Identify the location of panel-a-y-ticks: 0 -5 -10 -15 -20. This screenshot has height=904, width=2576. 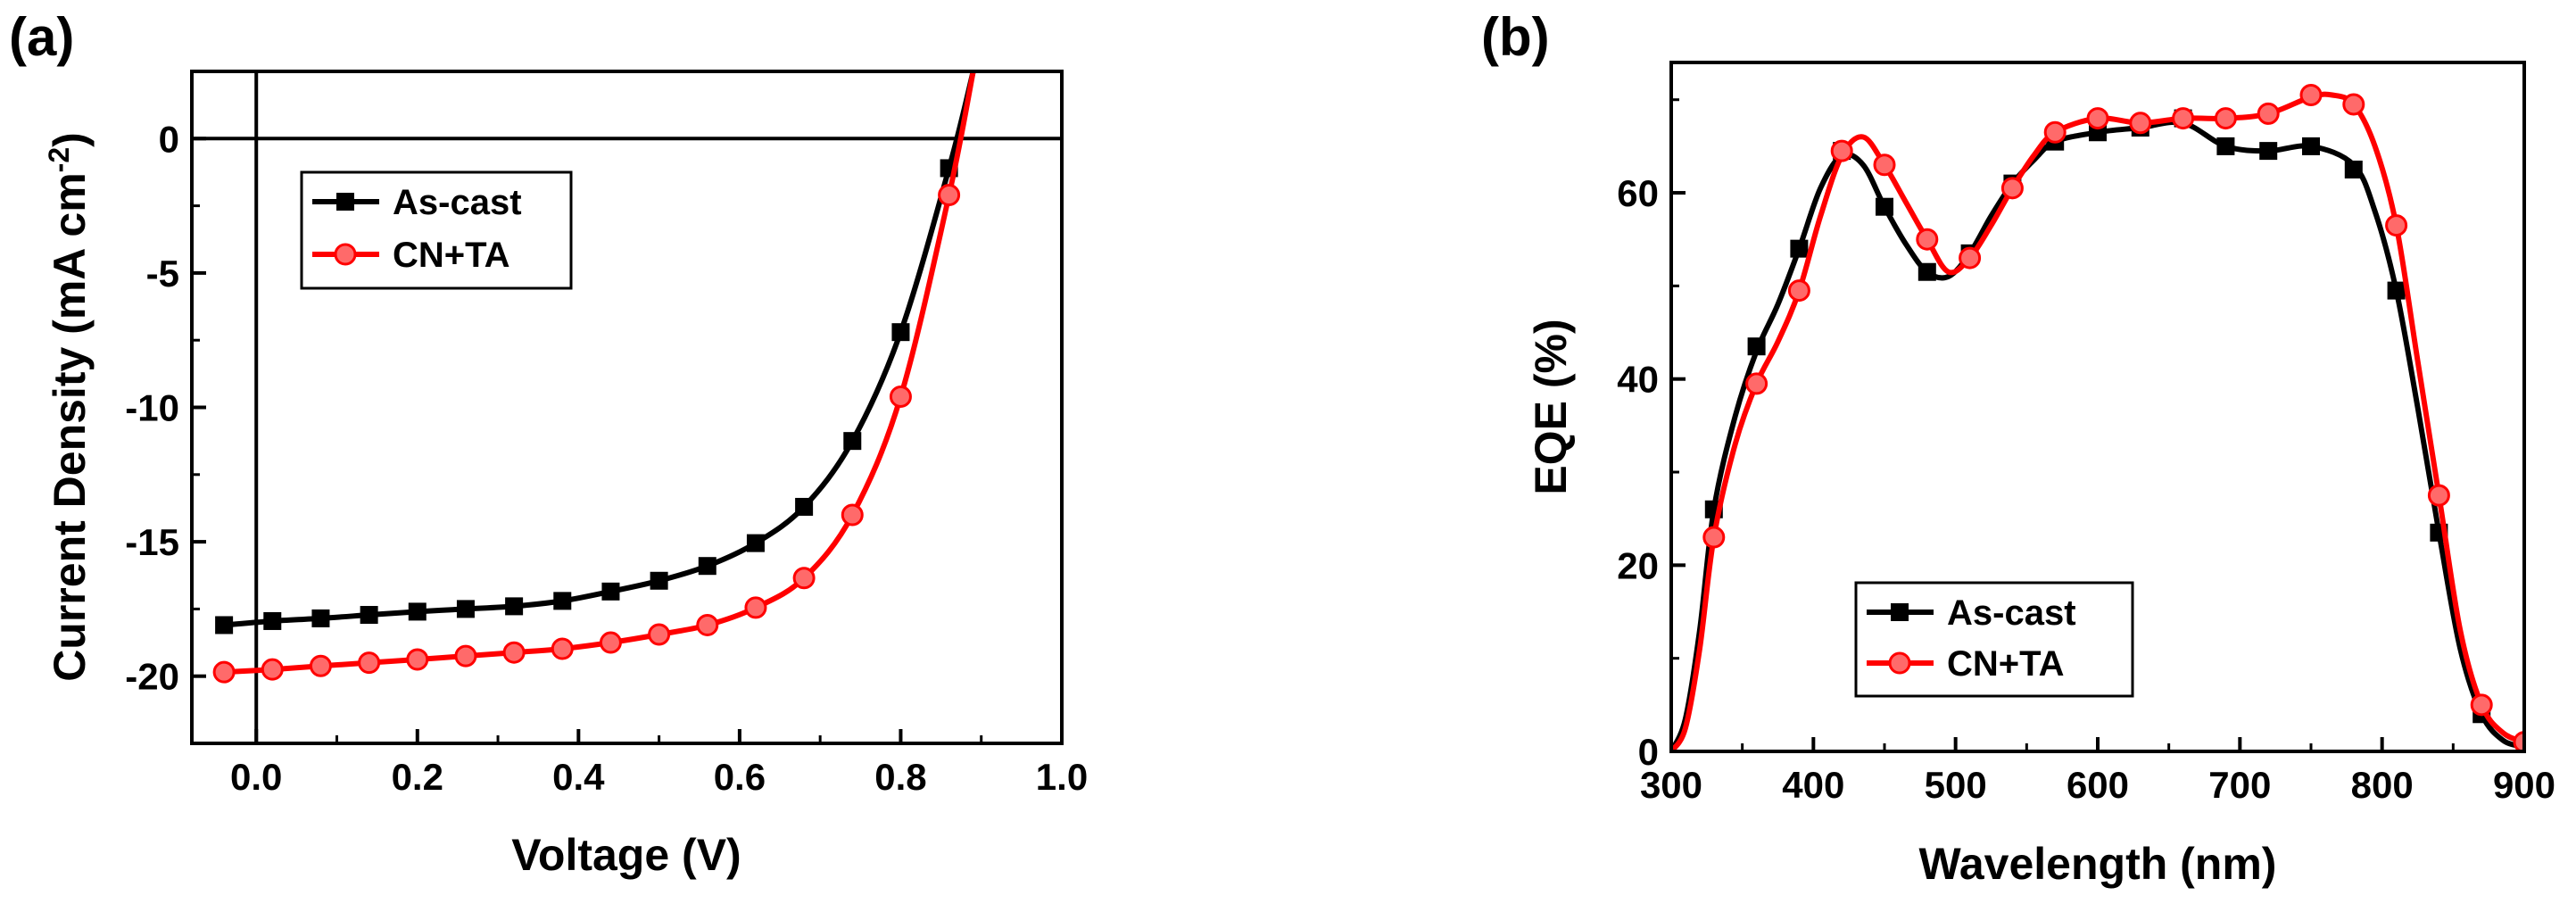
(165, 408).